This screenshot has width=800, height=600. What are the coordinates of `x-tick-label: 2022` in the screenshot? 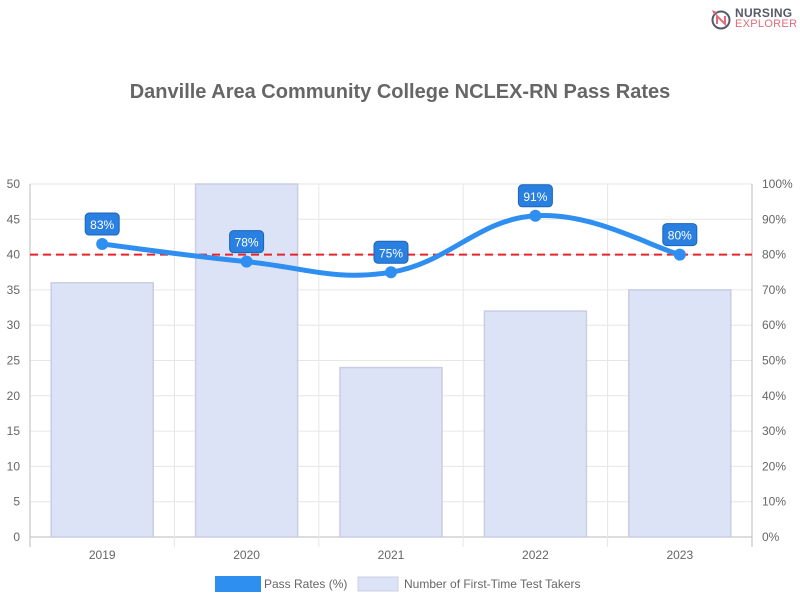 It's located at (535, 555).